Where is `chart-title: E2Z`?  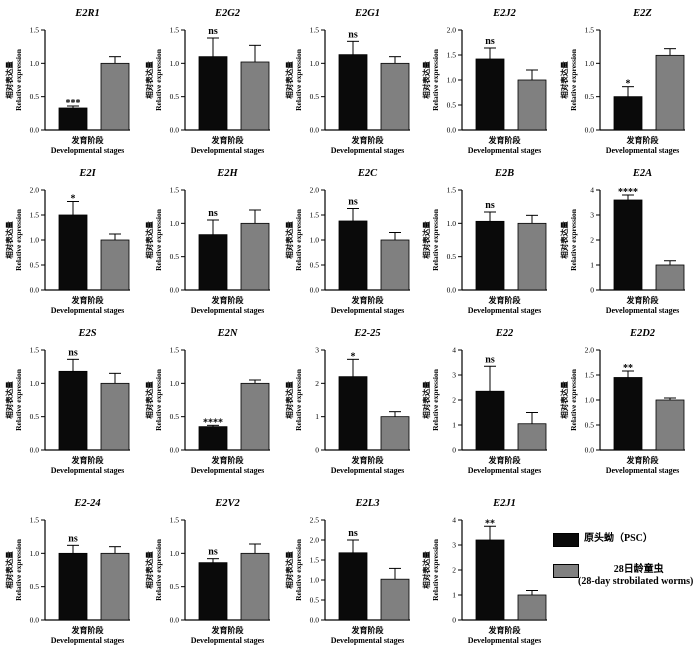 chart-title: E2Z is located at coordinates (642, 13).